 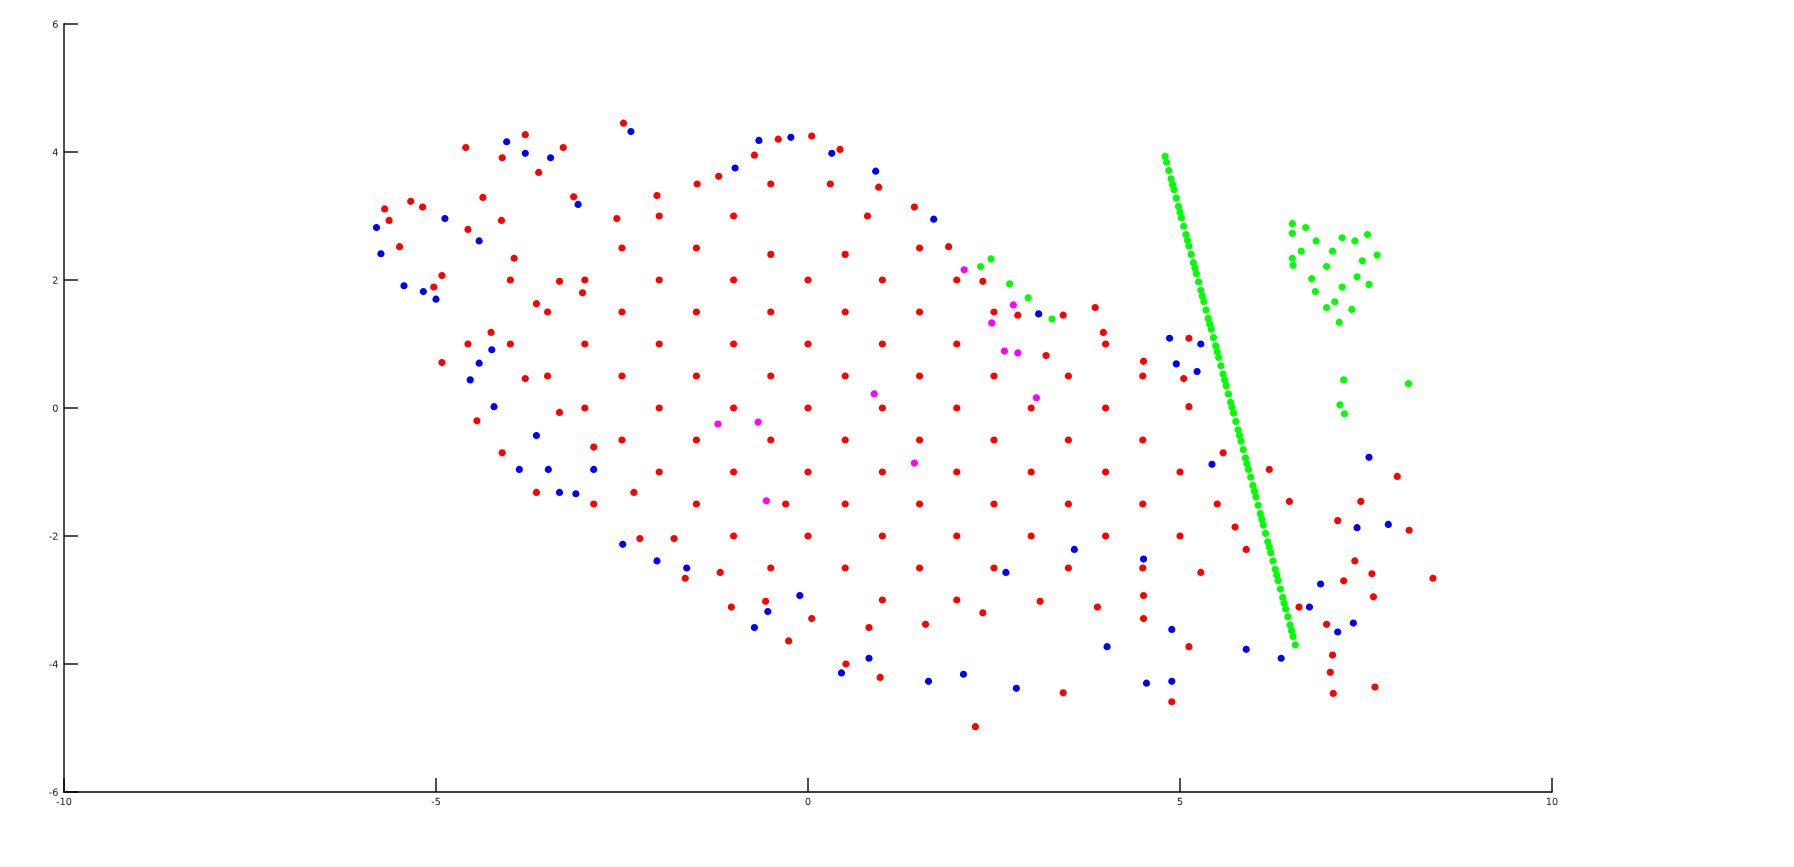 What do you see at coordinates (53, 664) in the screenshot?
I see `y-tick-label: -4` at bounding box center [53, 664].